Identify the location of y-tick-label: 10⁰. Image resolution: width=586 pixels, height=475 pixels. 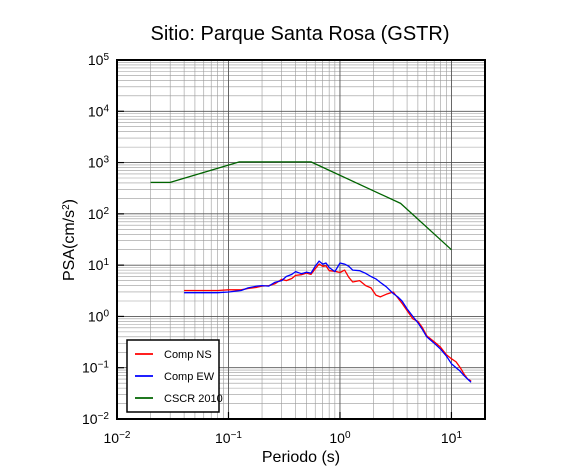
(99, 316).